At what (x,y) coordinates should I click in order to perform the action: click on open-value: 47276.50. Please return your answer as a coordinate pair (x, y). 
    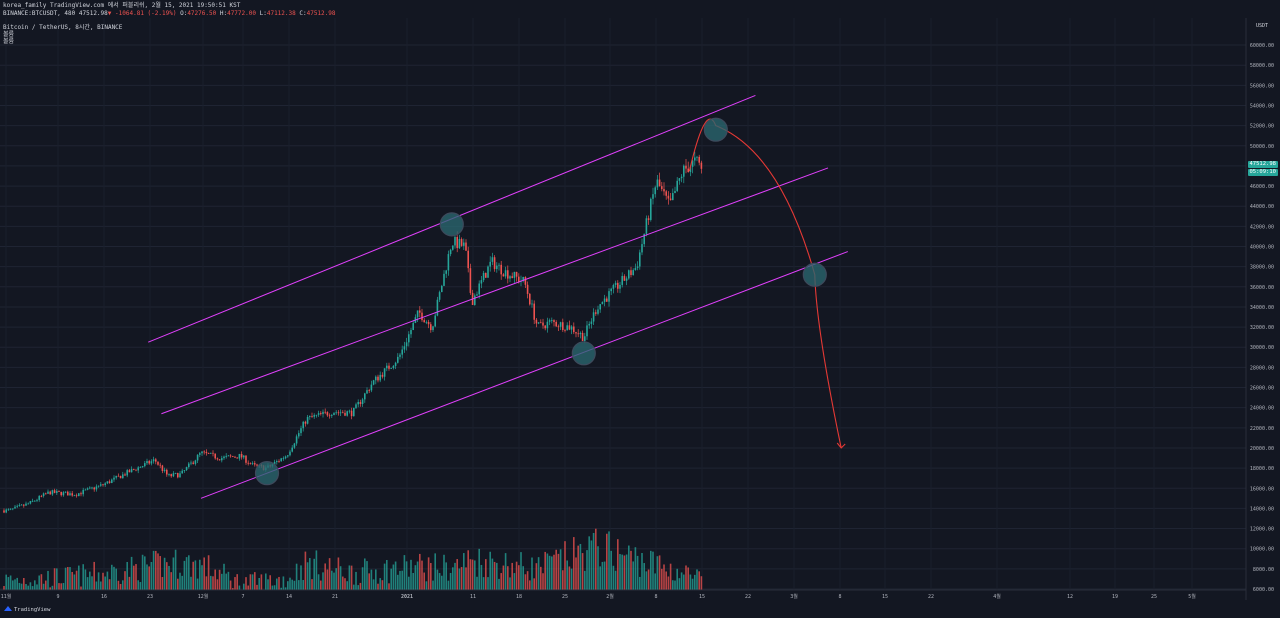
    Looking at the image, I should click on (202, 13).